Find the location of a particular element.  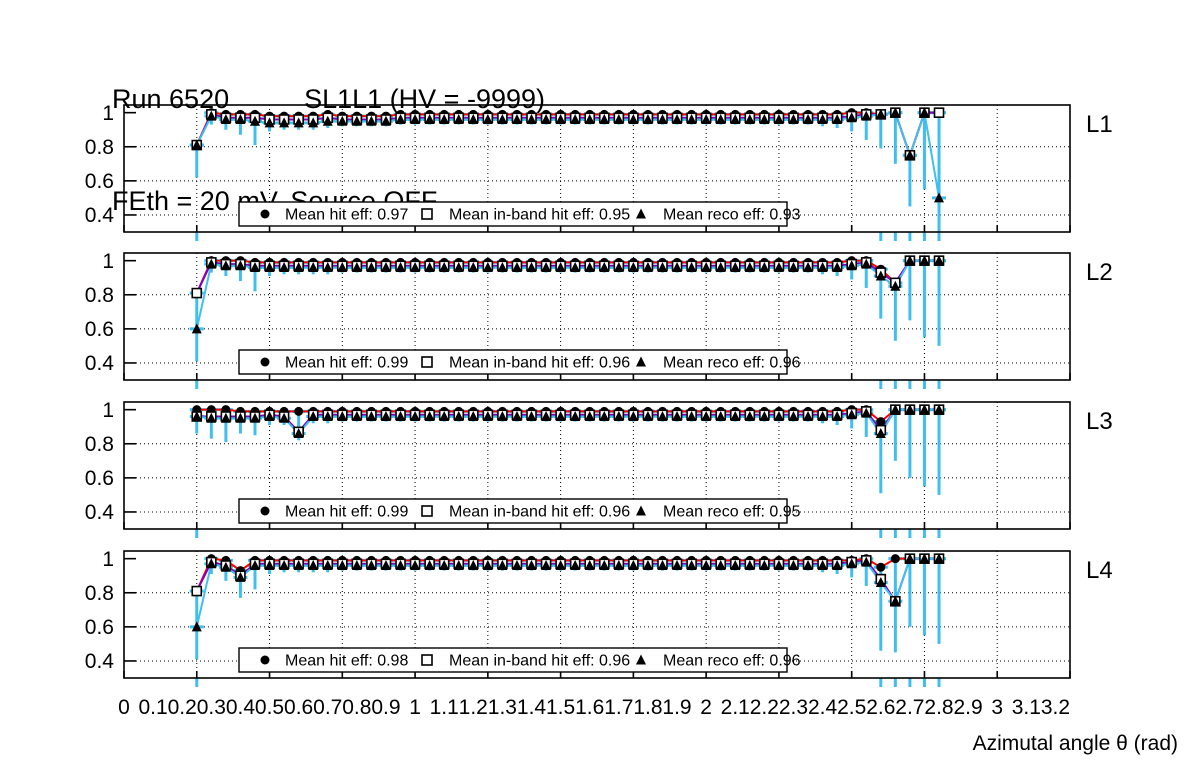

x-tick-label: 1.4 is located at coordinates (531, 707).